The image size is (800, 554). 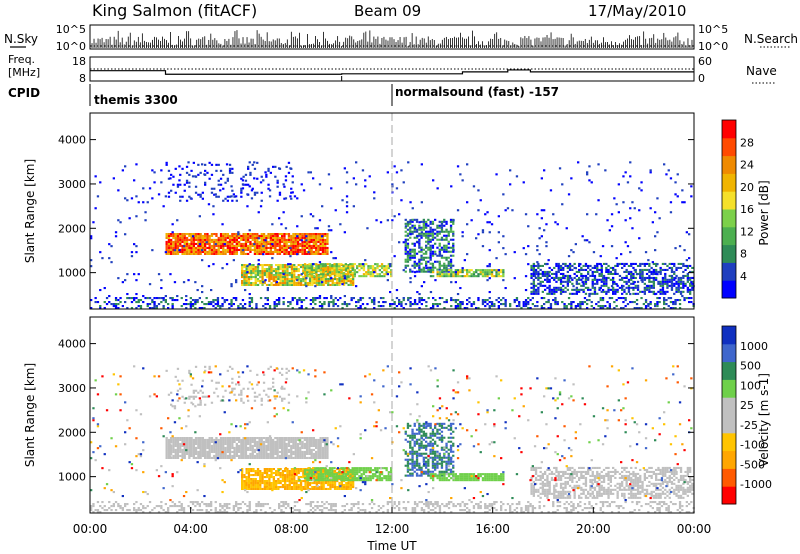 I want to click on y-tick-label: 2000, so click(x=72, y=228).